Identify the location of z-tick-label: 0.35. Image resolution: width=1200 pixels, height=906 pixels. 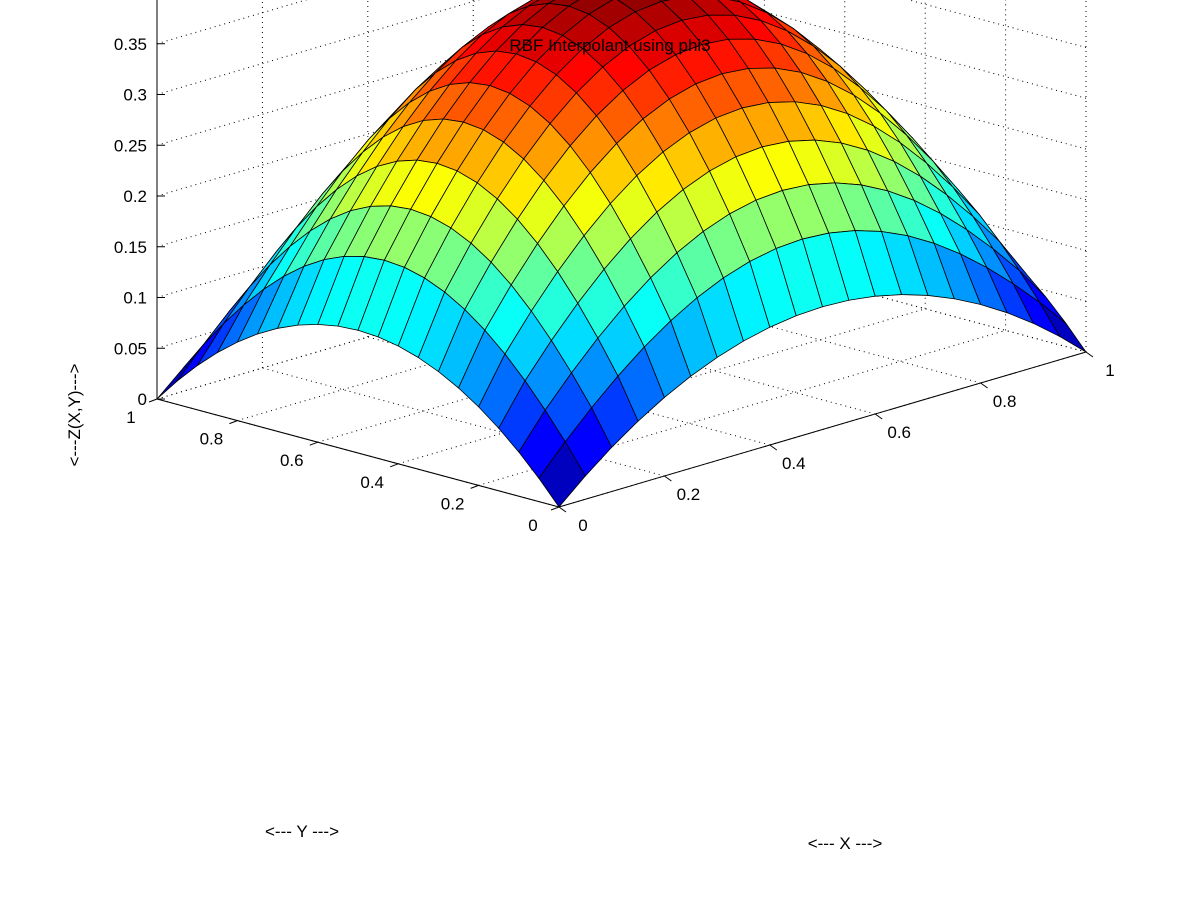
(130, 44).